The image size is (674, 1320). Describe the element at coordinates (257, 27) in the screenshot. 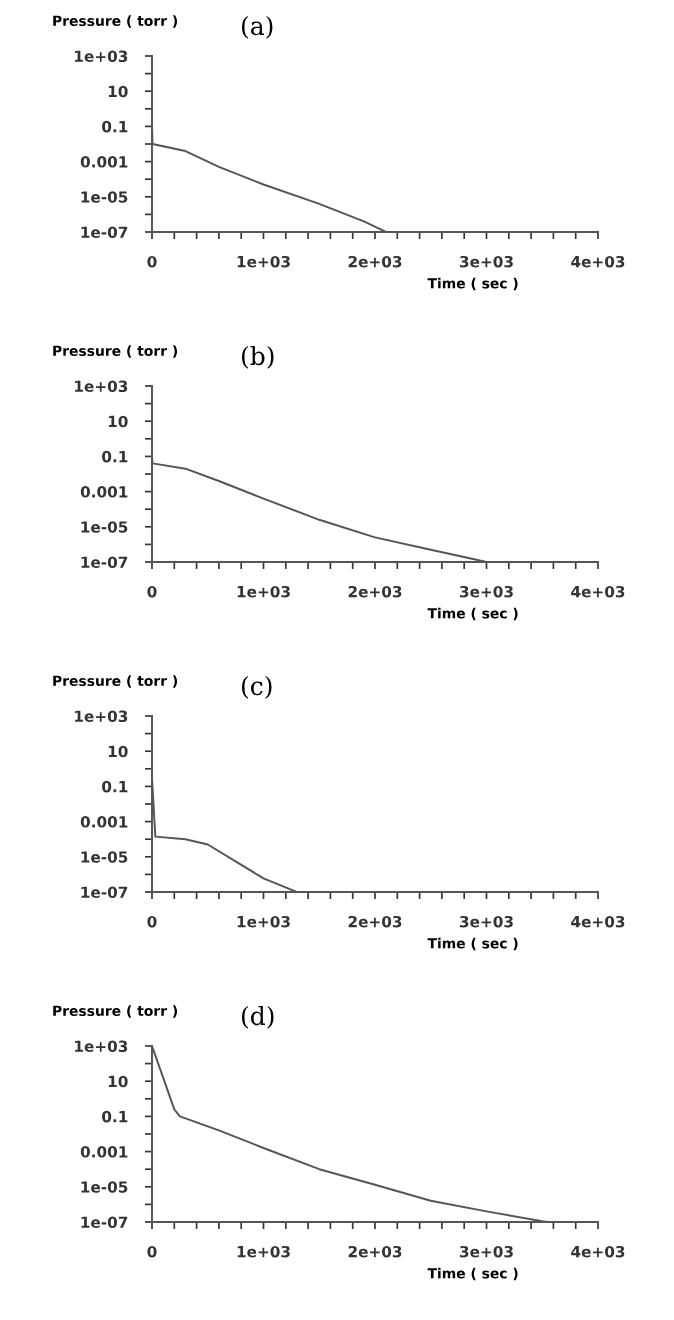

I see `chart-title: (a)` at that location.